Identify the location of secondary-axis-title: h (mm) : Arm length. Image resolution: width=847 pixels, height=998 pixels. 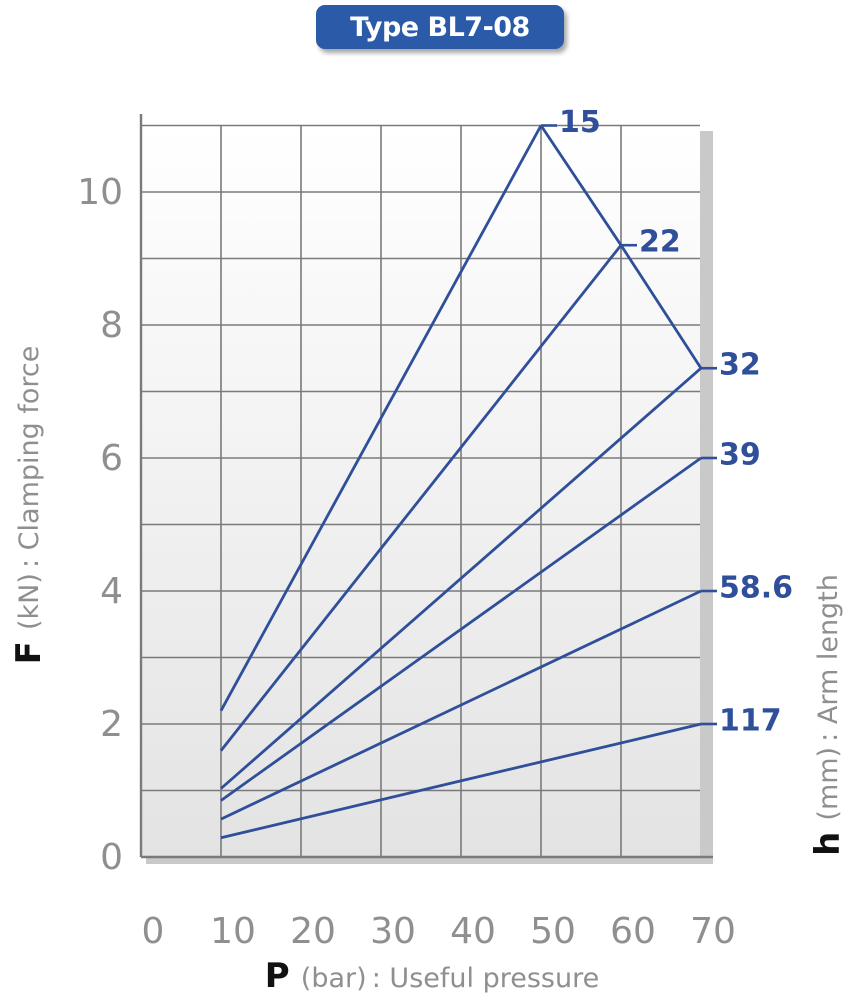
(827, 715).